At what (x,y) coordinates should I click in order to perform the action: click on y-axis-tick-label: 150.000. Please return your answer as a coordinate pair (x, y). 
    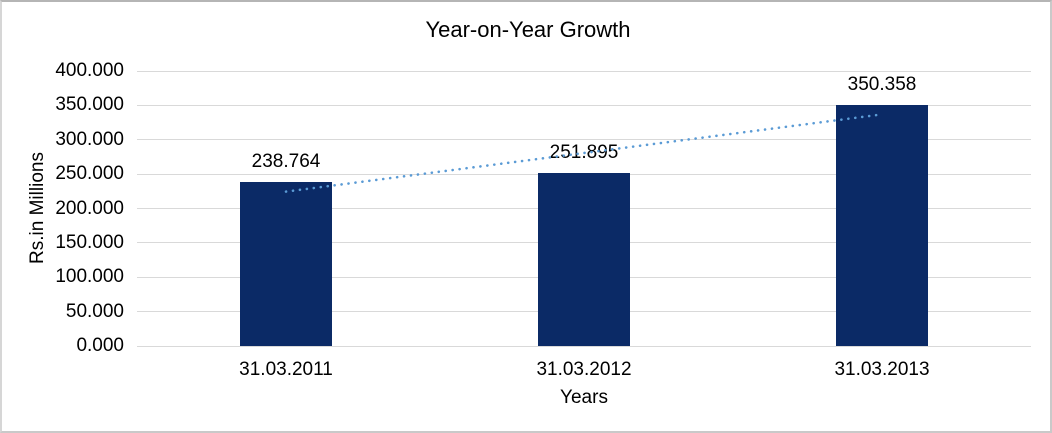
    Looking at the image, I should click on (89, 242).